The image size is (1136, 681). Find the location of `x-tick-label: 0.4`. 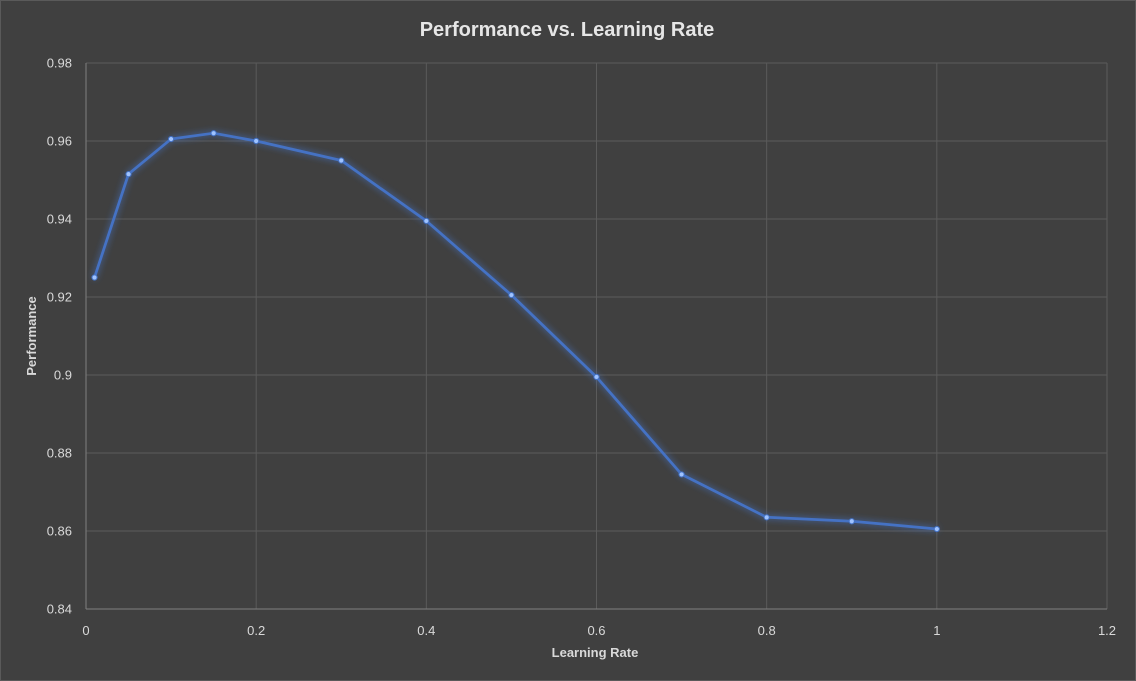

x-tick-label: 0.4 is located at coordinates (426, 630).